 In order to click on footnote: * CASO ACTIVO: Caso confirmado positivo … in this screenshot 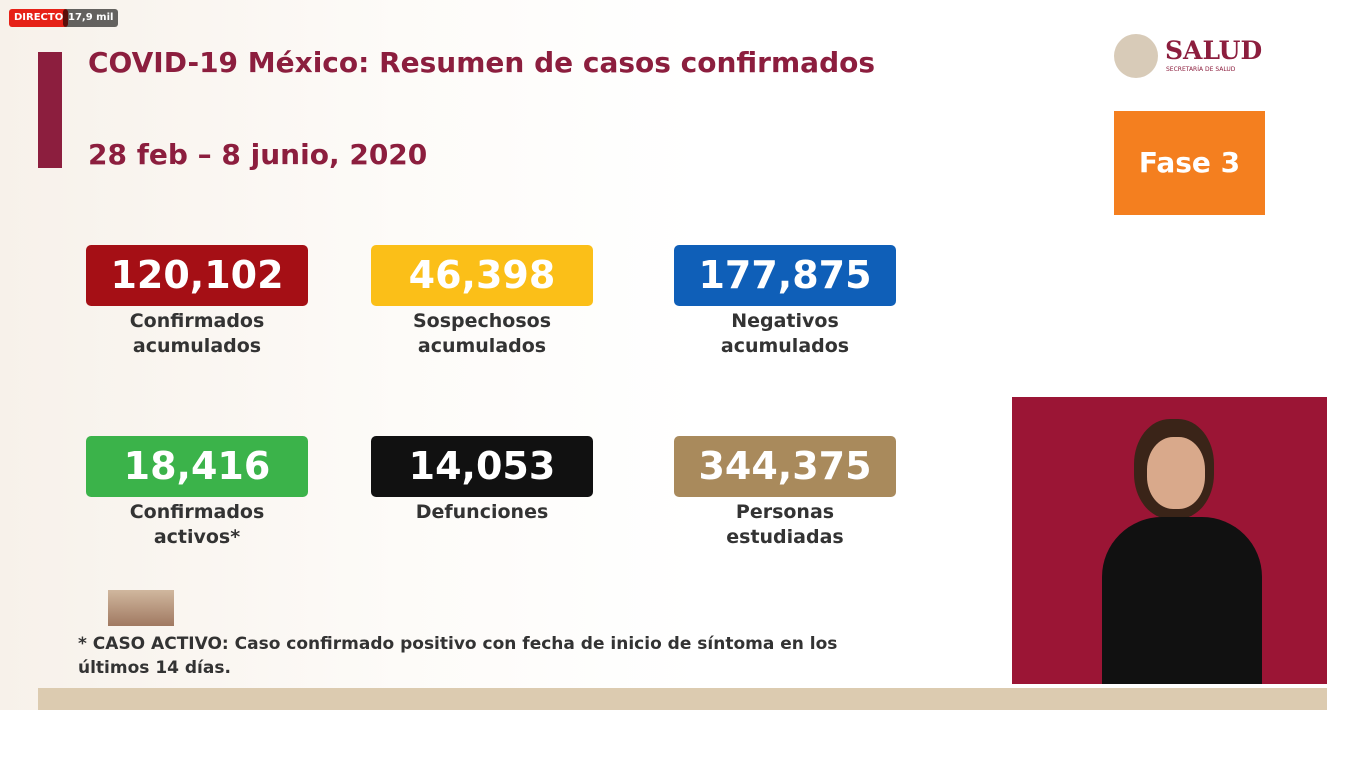, I will do `click(458, 656)`.